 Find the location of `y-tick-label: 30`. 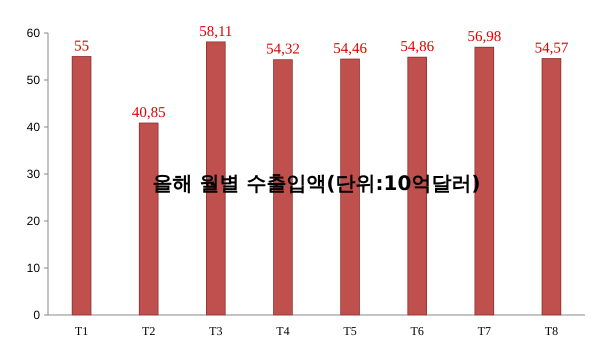

y-tick-label: 30 is located at coordinates (33, 174).